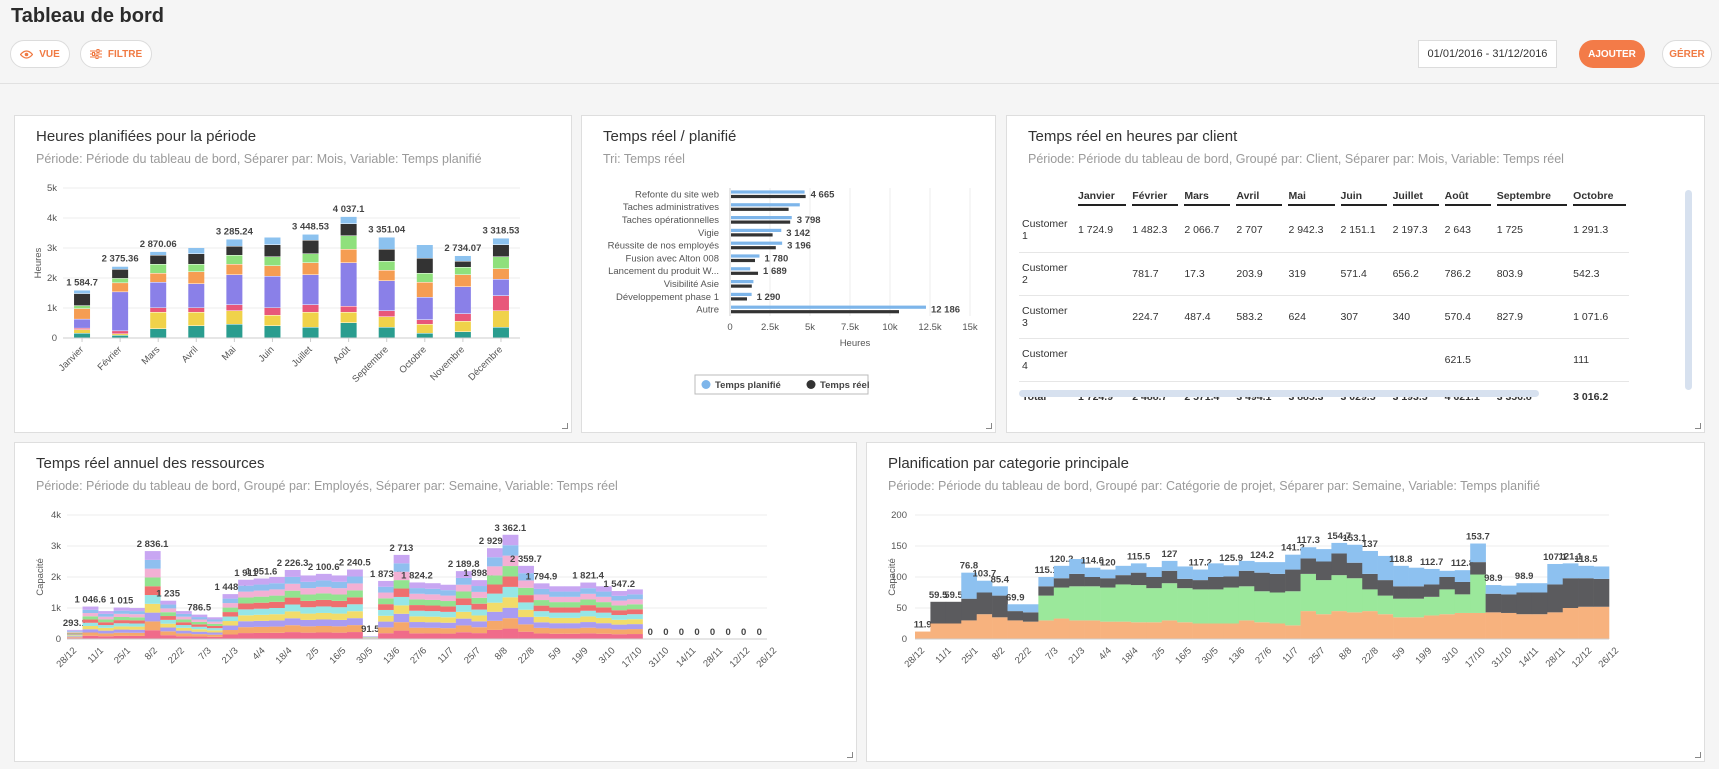 This screenshot has width=1719, height=769. I want to click on column-header: Mai, so click(1311, 197).